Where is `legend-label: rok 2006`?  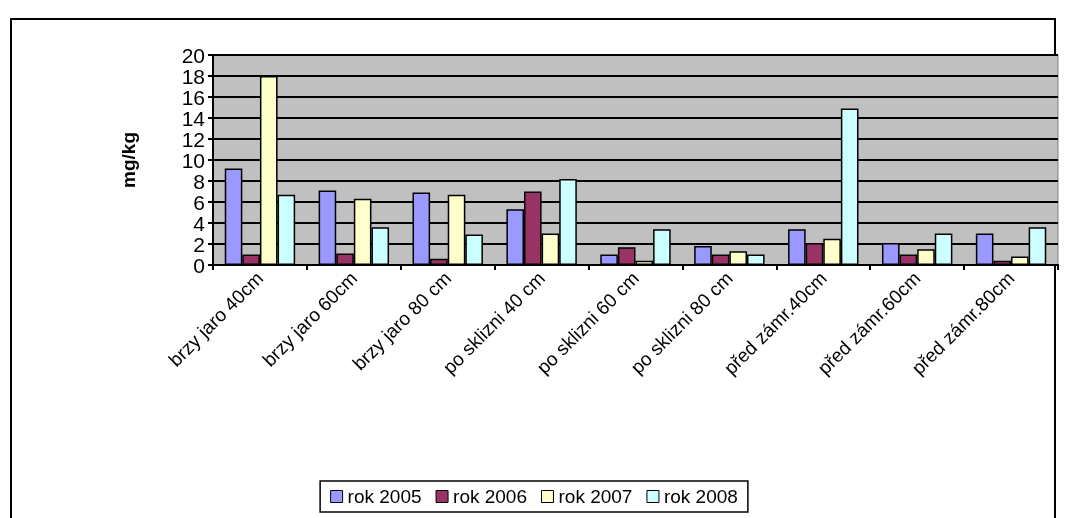
legend-label: rok 2006 is located at coordinates (490, 496).